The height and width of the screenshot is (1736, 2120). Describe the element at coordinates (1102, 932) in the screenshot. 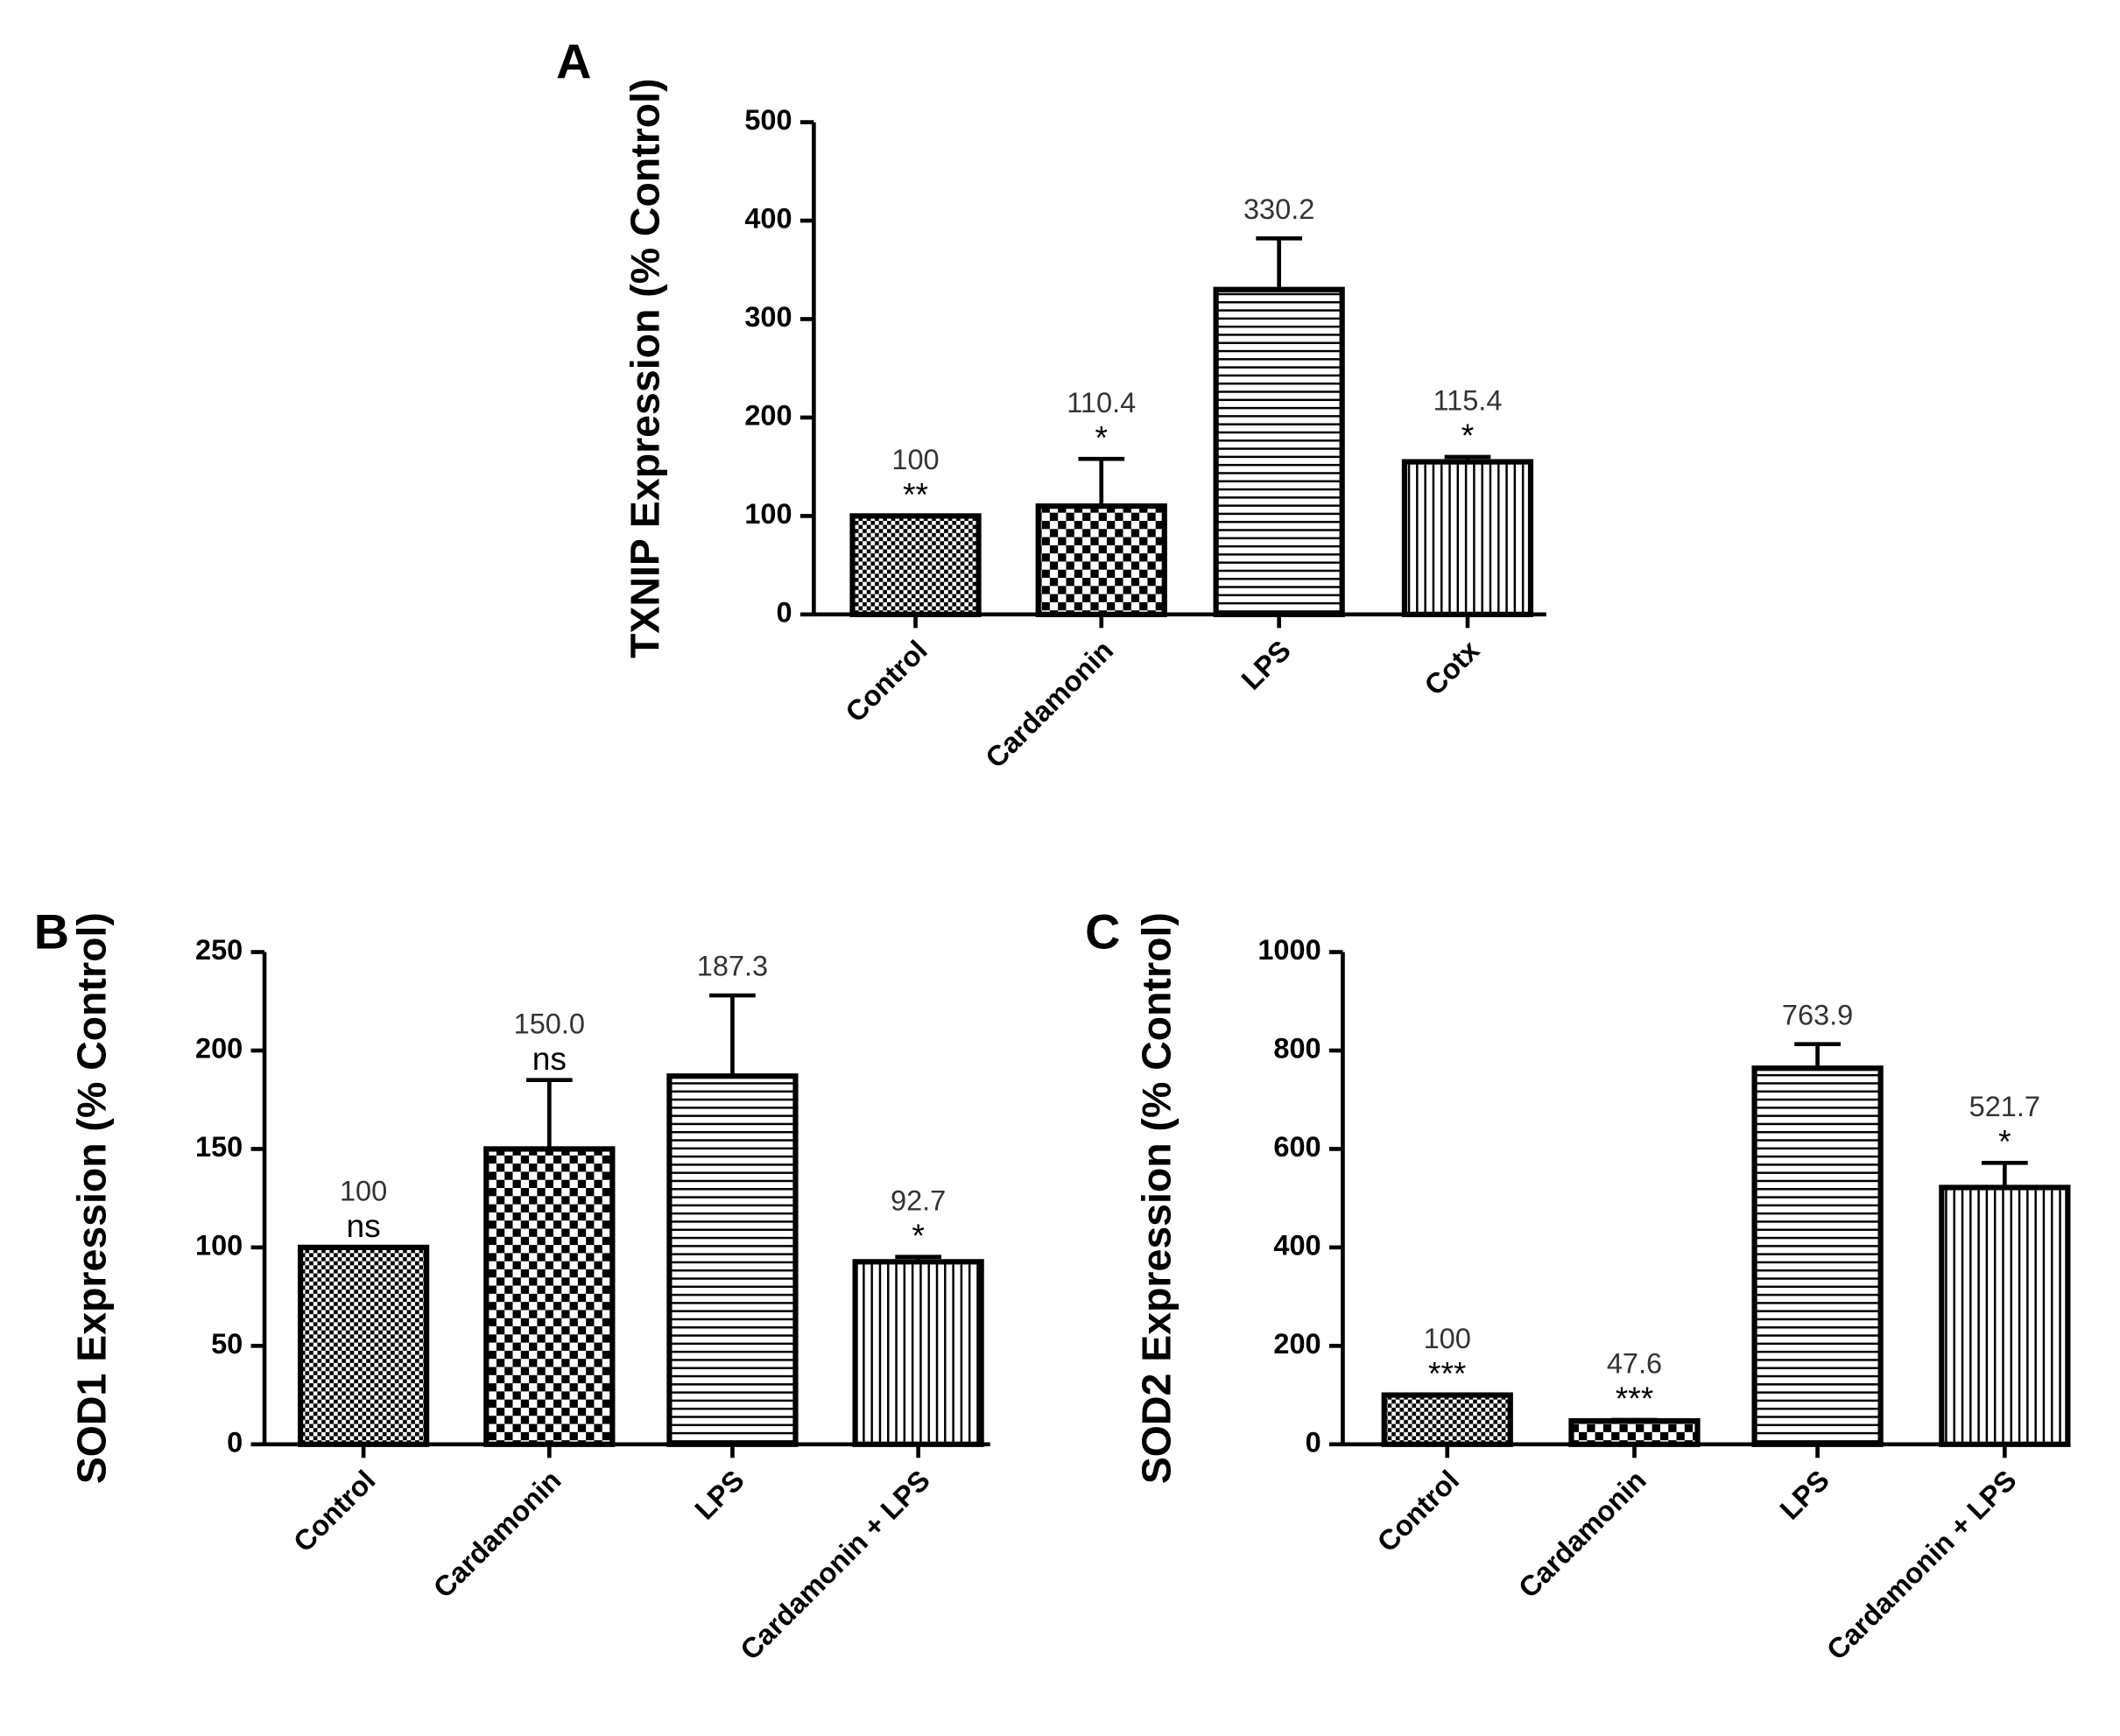

I see `panel-label: C` at that location.